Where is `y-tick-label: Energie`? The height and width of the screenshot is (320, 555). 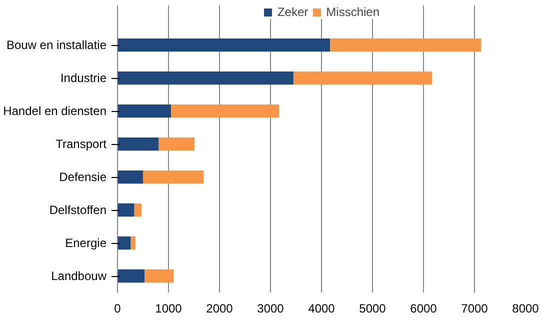
y-tick-label: Energie is located at coordinates (86, 243).